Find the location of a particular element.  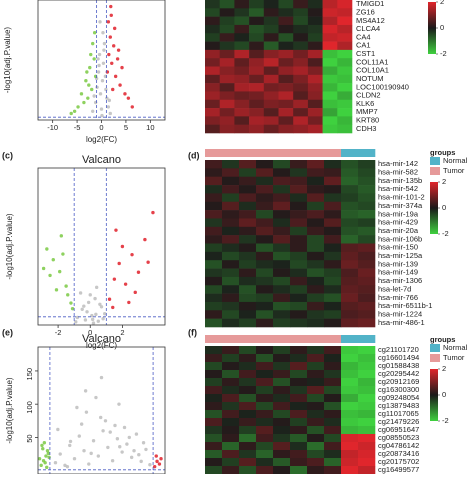

row-label: cg20295442 is located at coordinates (398, 373).